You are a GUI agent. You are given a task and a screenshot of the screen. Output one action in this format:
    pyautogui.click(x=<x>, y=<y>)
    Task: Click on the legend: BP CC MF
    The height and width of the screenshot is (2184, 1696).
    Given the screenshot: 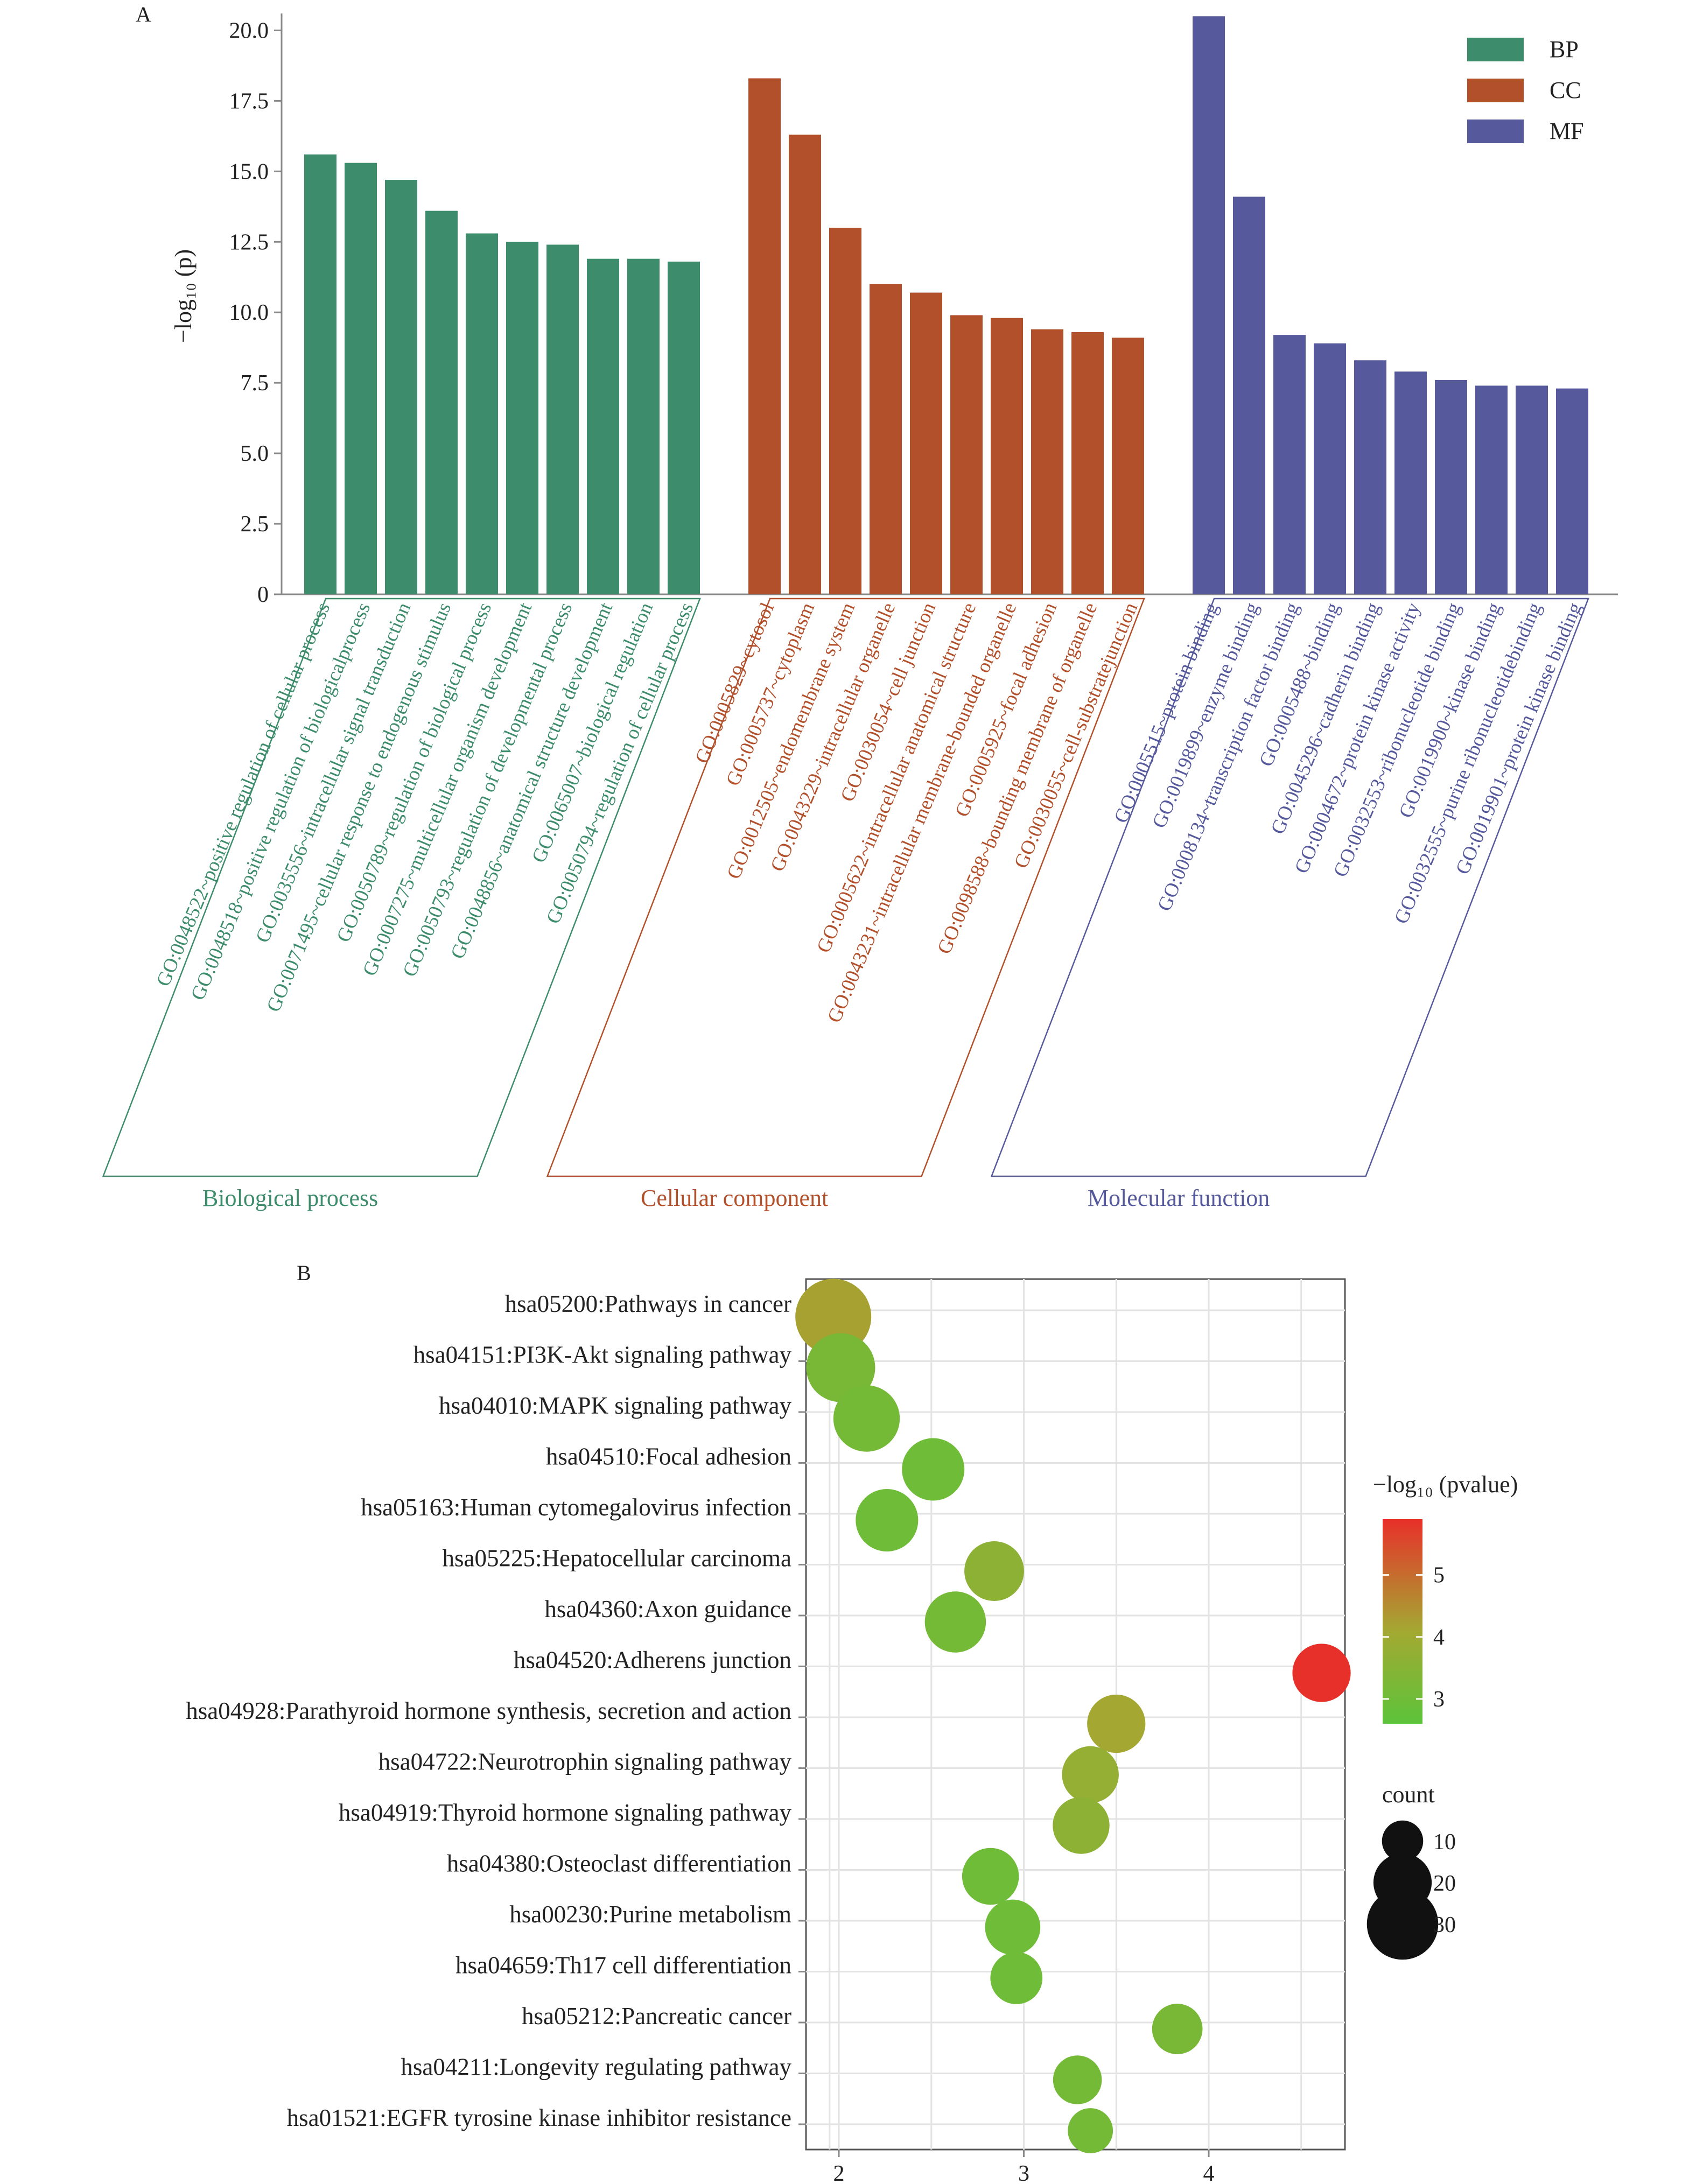 What is the action you would take?
    pyautogui.click(x=1525, y=90)
    